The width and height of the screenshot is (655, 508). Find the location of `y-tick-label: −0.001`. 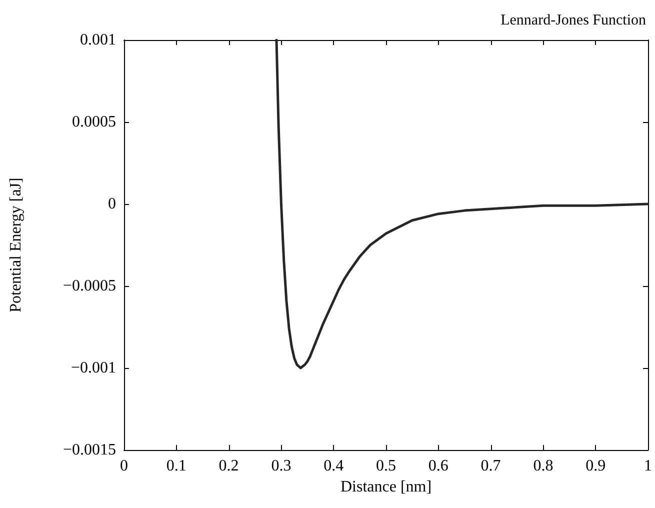

y-tick-label: −0.001 is located at coordinates (93, 368).